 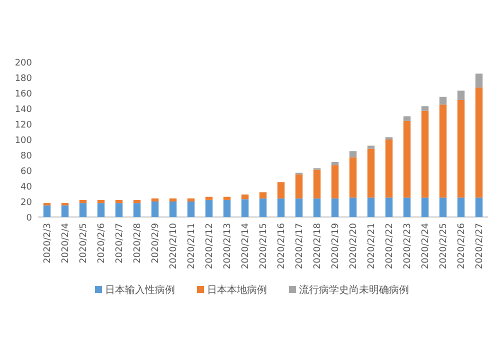 What do you see at coordinates (444, 246) in the screenshot?
I see `x-tick-label: 2020/2/25` at bounding box center [444, 246].